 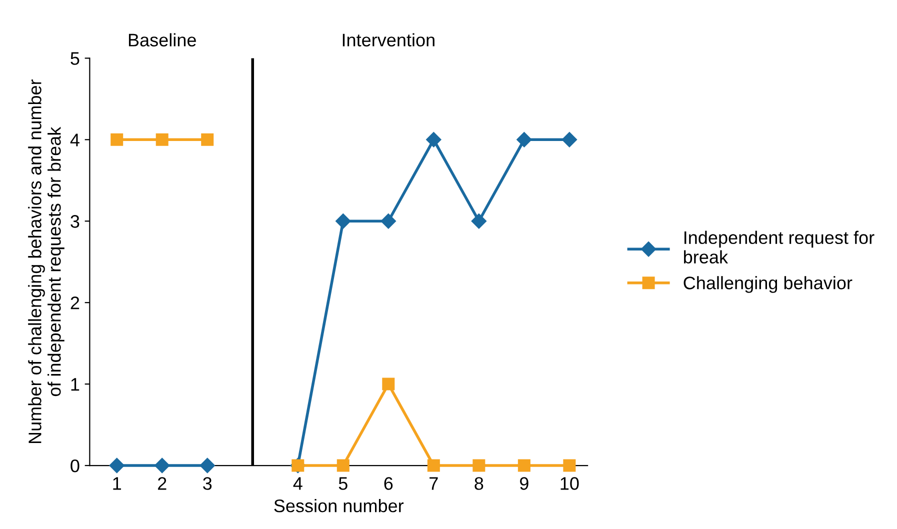 I want to click on x-axis-title: Session number, so click(x=339, y=505).